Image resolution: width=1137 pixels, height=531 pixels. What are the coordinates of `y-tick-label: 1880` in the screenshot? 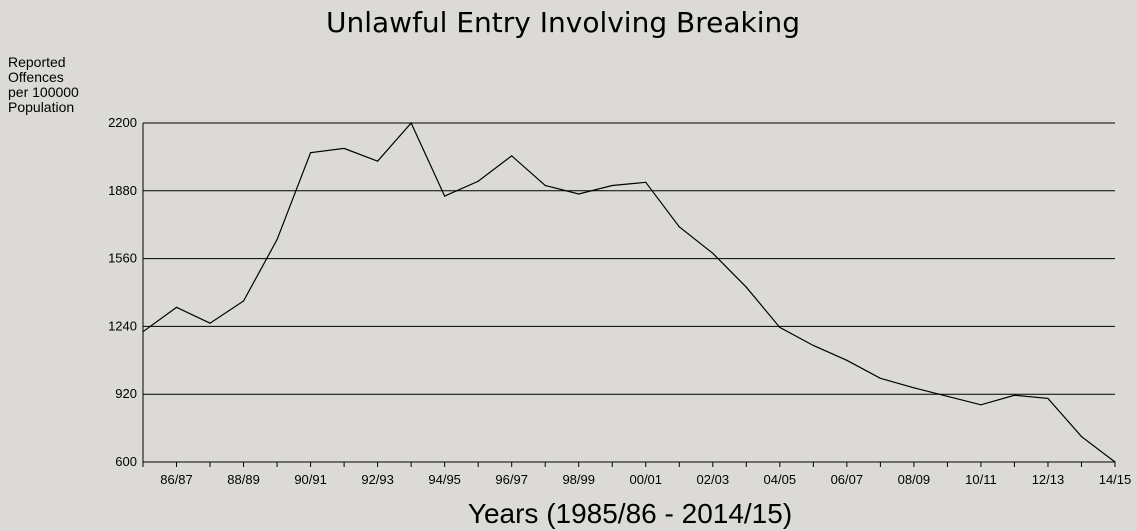 It's located at (122, 190).